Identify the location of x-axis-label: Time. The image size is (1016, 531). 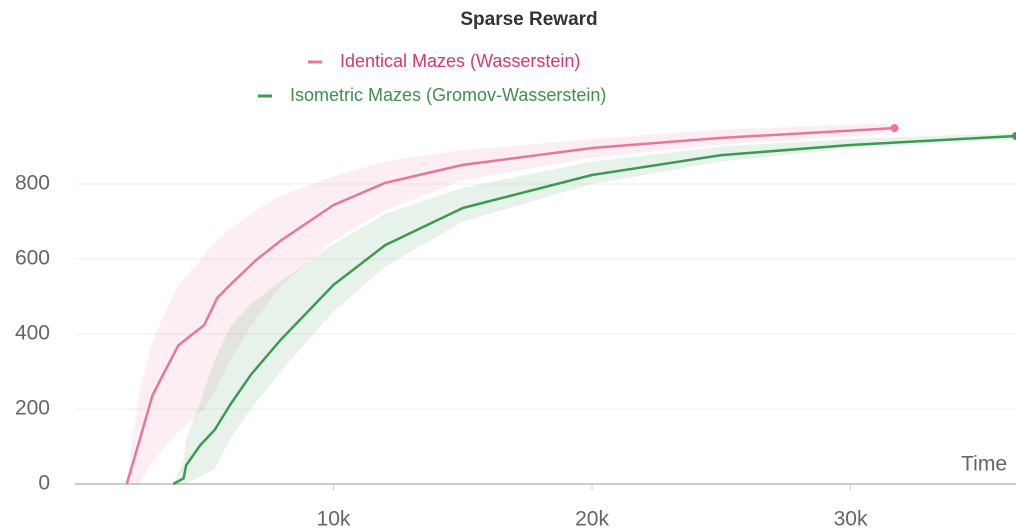
(984, 464).